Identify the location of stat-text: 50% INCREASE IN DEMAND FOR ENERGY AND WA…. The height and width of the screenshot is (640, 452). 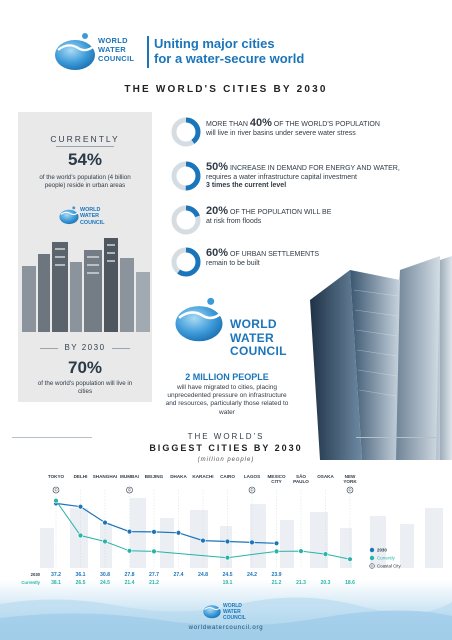
(303, 175).